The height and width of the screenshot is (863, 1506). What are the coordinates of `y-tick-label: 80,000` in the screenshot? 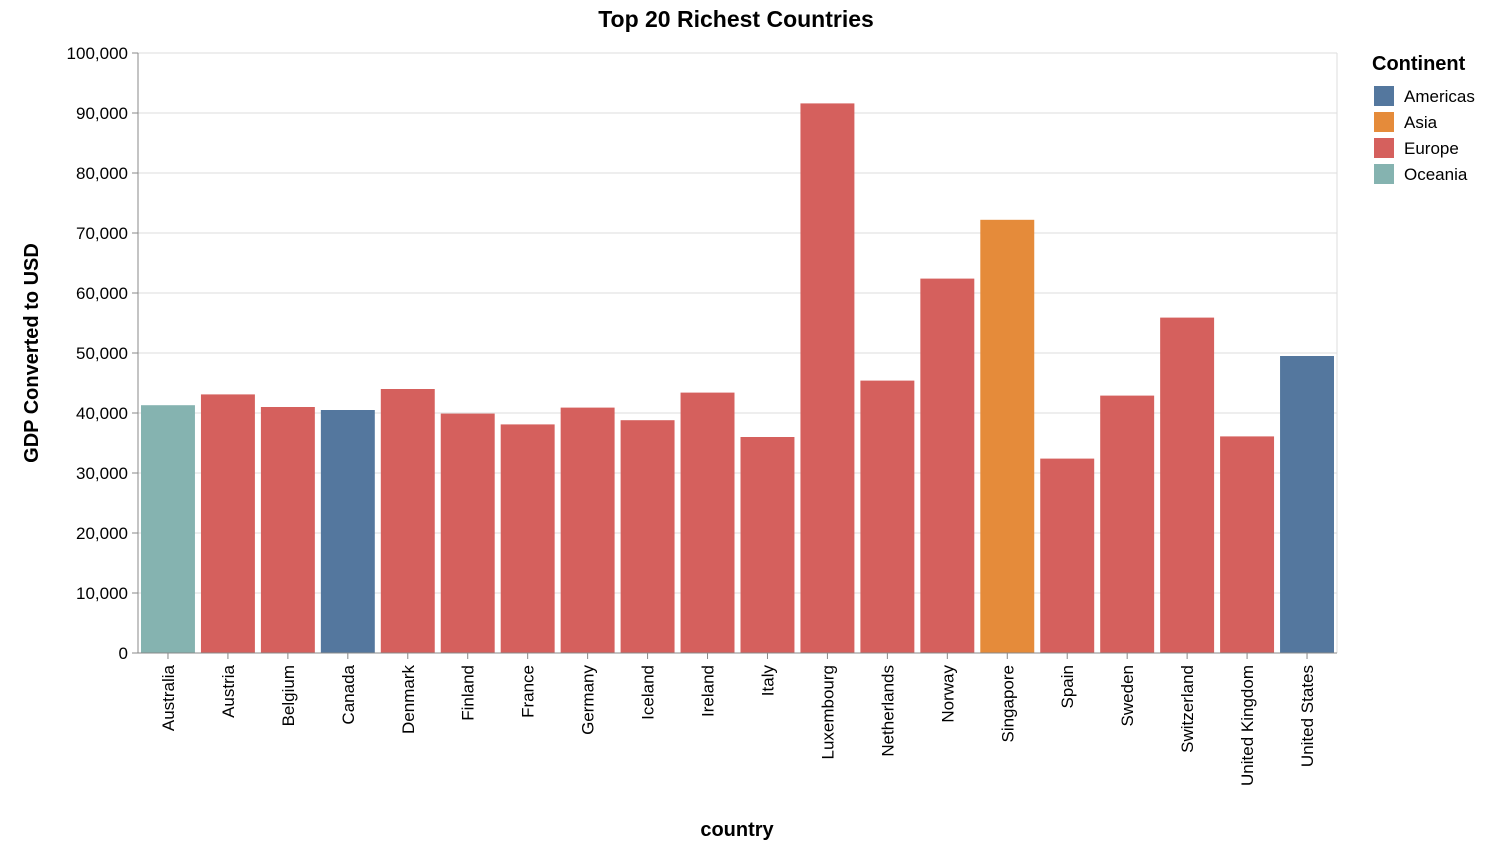 It's located at (102, 173).